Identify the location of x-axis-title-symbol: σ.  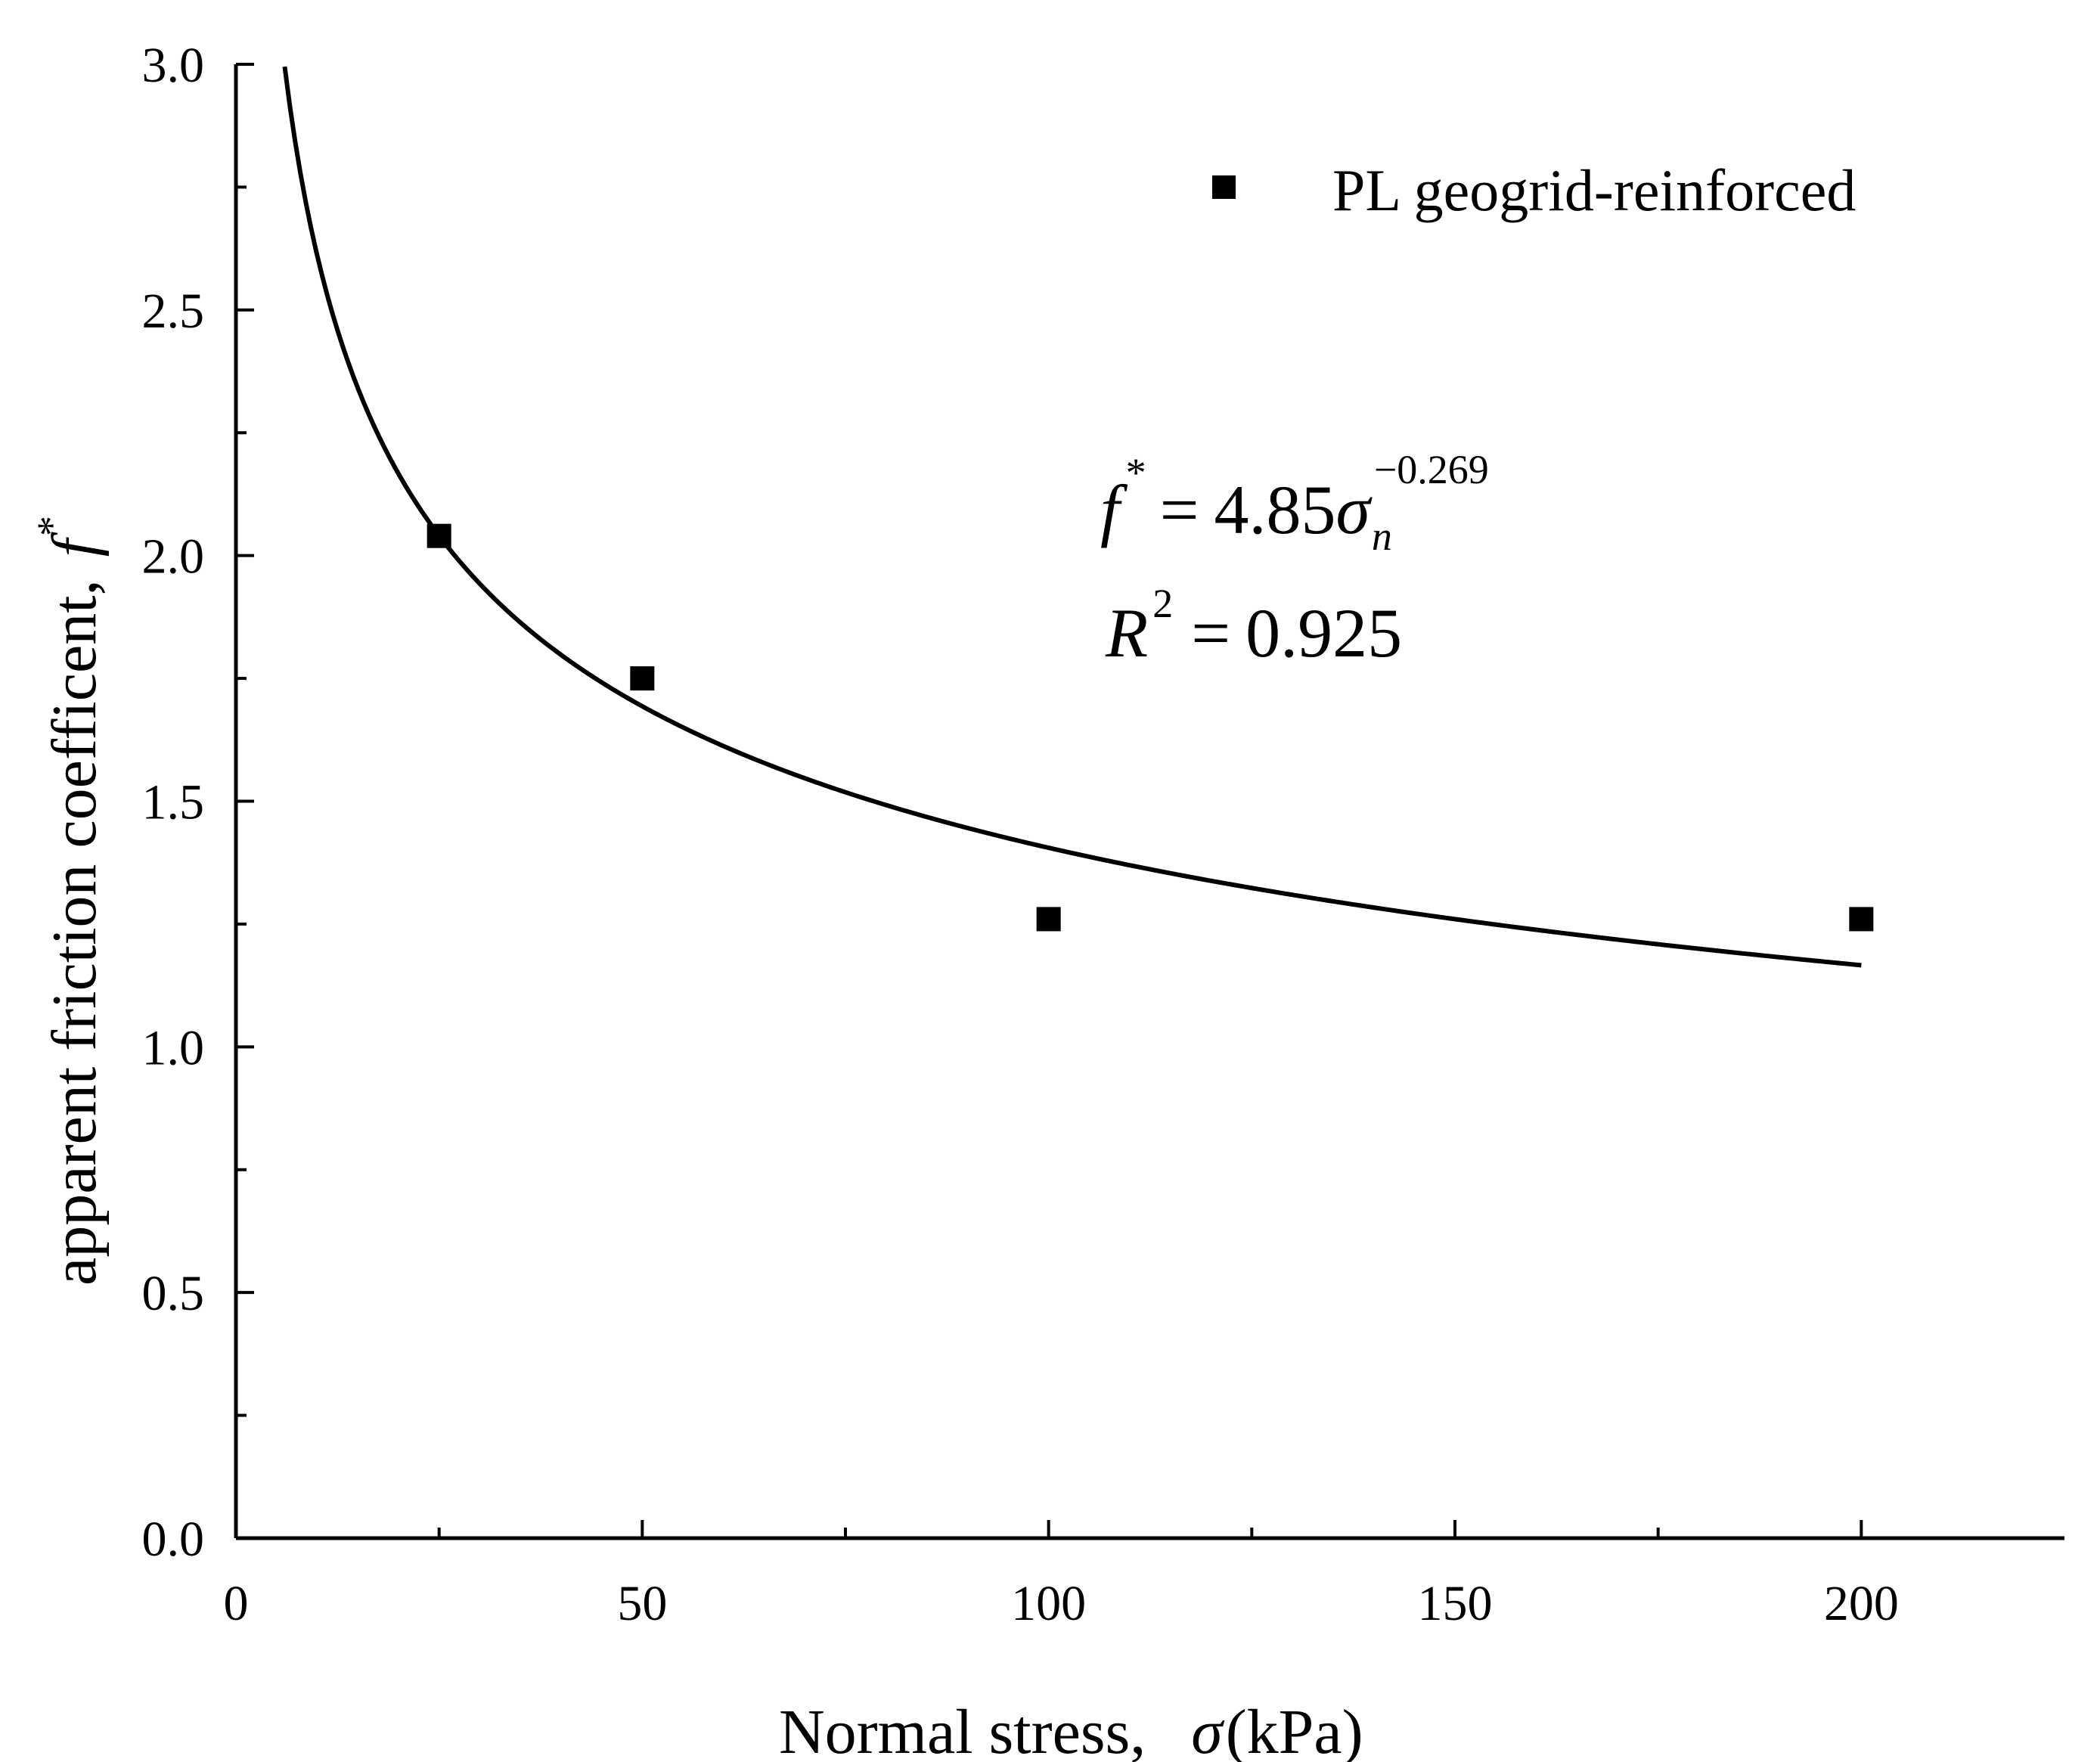
(1208, 1729).